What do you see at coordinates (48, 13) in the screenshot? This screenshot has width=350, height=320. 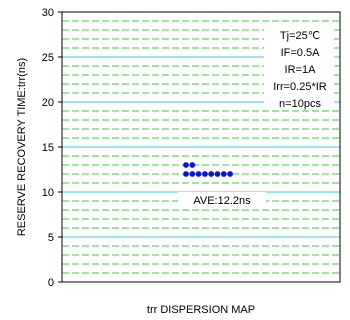 I see `y-tick-label: 30` at bounding box center [48, 13].